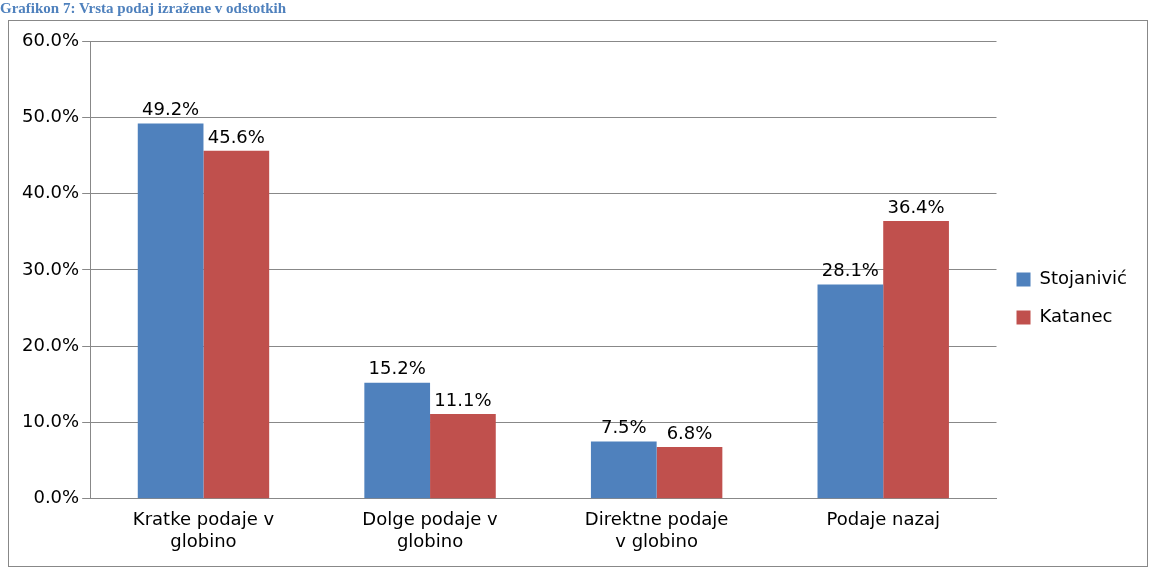 This screenshot has height=569, width=1150. What do you see at coordinates (50, 421) in the screenshot?
I see `y-tick-label: 10.0%` at bounding box center [50, 421].